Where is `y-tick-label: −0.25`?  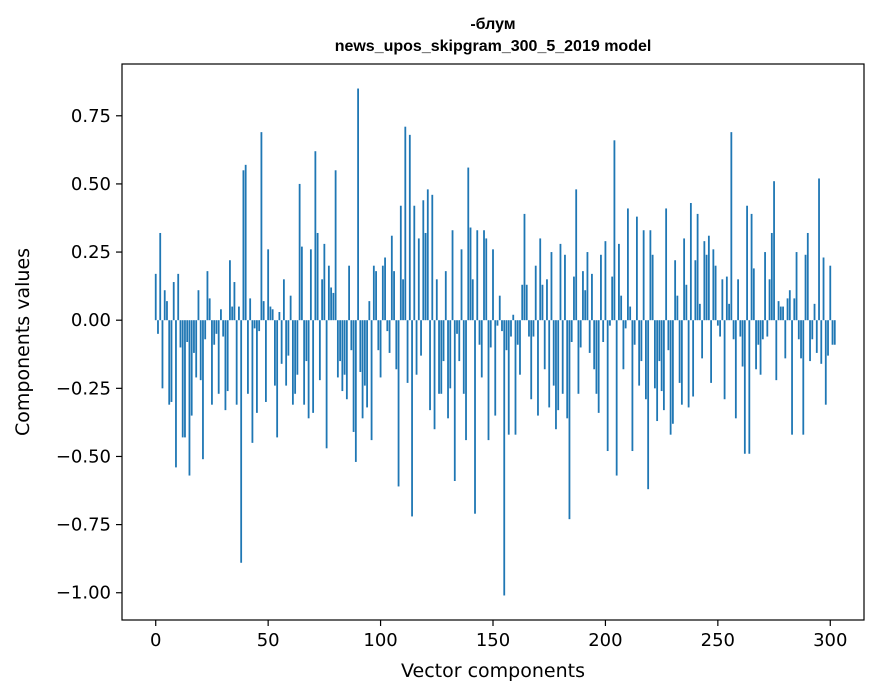
y-tick-label: −0.25 is located at coordinates (83, 388).